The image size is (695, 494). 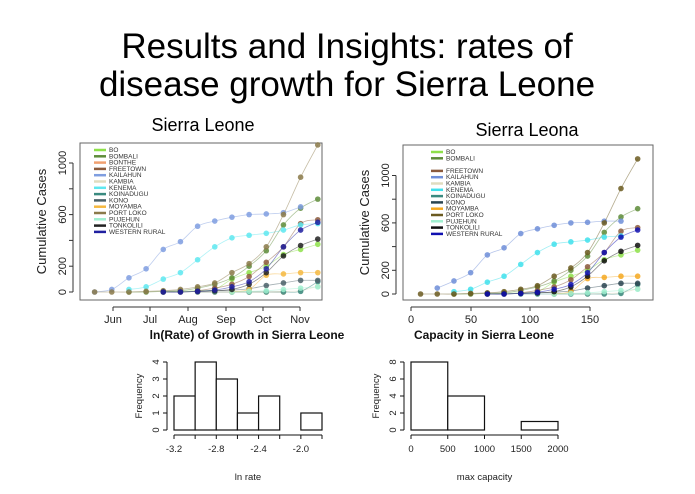 What do you see at coordinates (590, 320) in the screenshot?
I see `x-tick-label: 150` at bounding box center [590, 320].